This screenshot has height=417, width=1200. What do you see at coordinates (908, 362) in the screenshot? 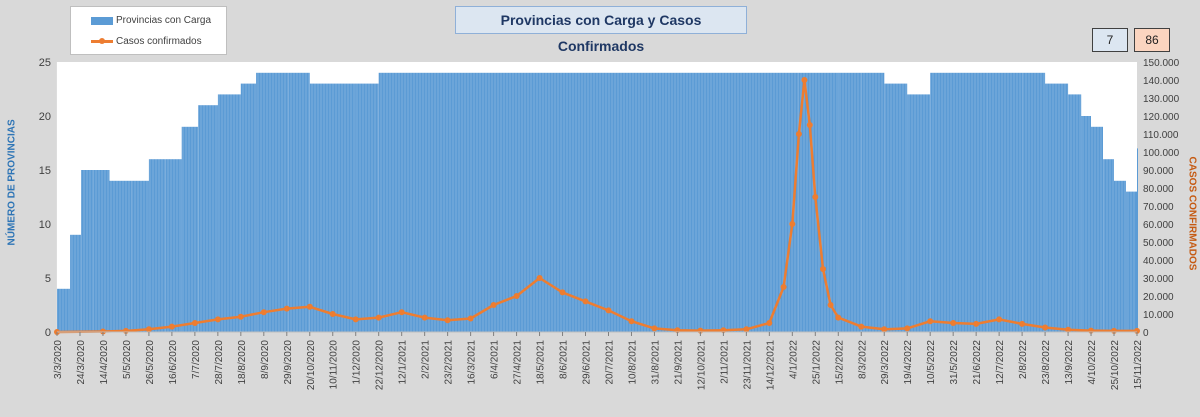
I see `x-tick-label: 19/4/2022` at bounding box center [908, 362].